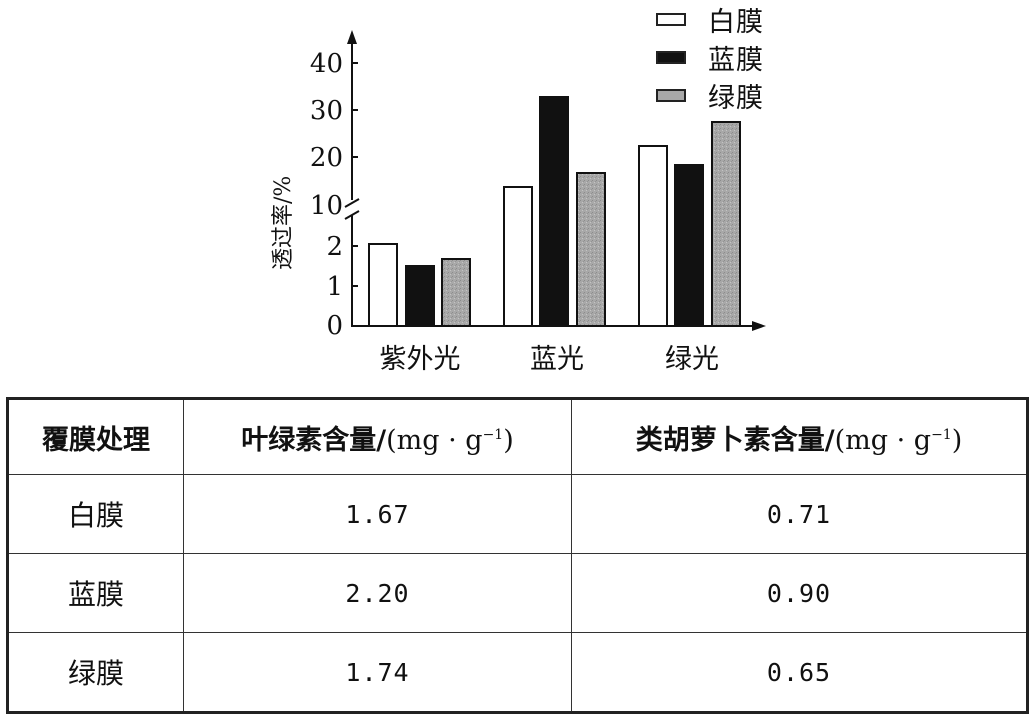 Image resolution: width=1033 pixels, height=720 pixels. What do you see at coordinates (736, 98) in the screenshot?
I see `legend-label: 绿膜` at bounding box center [736, 98].